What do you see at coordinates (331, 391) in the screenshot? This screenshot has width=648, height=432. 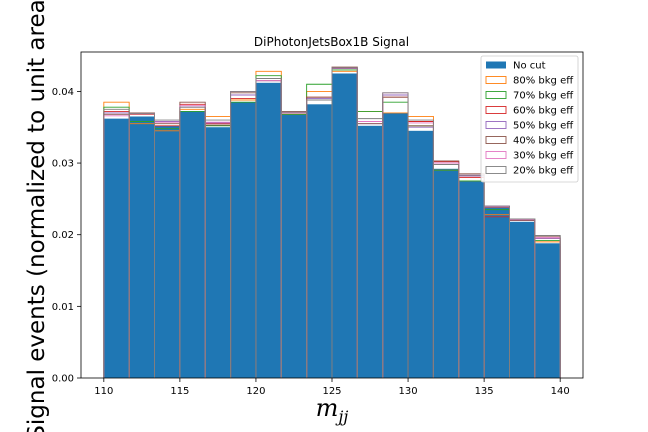 I see `x-tick-label: 125` at bounding box center [331, 391].